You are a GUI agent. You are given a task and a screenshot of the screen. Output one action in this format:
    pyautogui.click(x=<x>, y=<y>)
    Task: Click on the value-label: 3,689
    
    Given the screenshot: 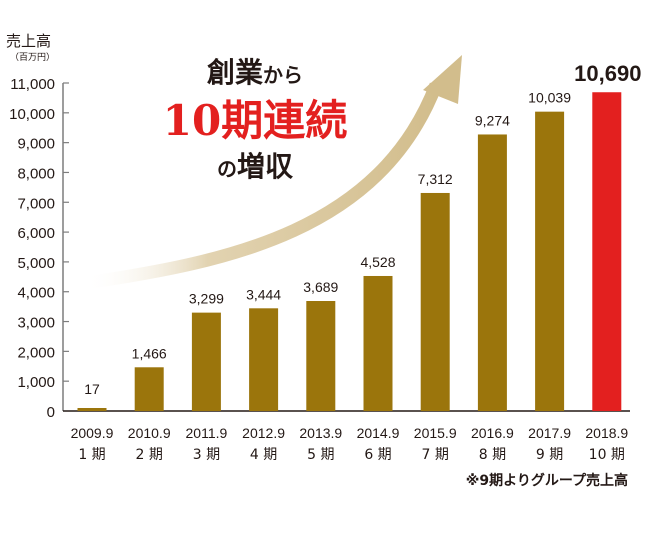 What is the action you would take?
    pyautogui.click(x=320, y=287)
    